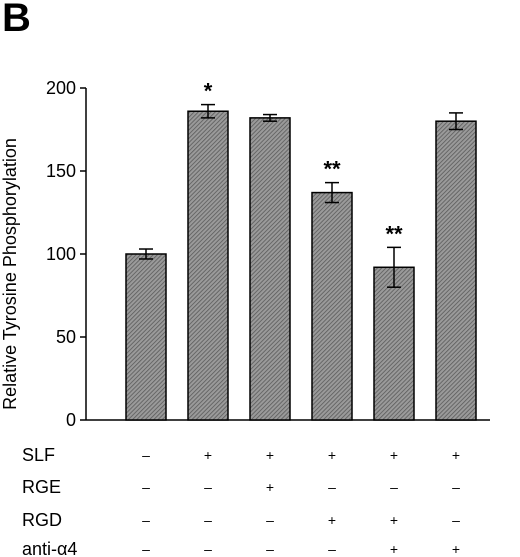 This screenshot has height=557, width=520. What do you see at coordinates (16, 20) in the screenshot?
I see `panel-label: B` at bounding box center [16, 20].